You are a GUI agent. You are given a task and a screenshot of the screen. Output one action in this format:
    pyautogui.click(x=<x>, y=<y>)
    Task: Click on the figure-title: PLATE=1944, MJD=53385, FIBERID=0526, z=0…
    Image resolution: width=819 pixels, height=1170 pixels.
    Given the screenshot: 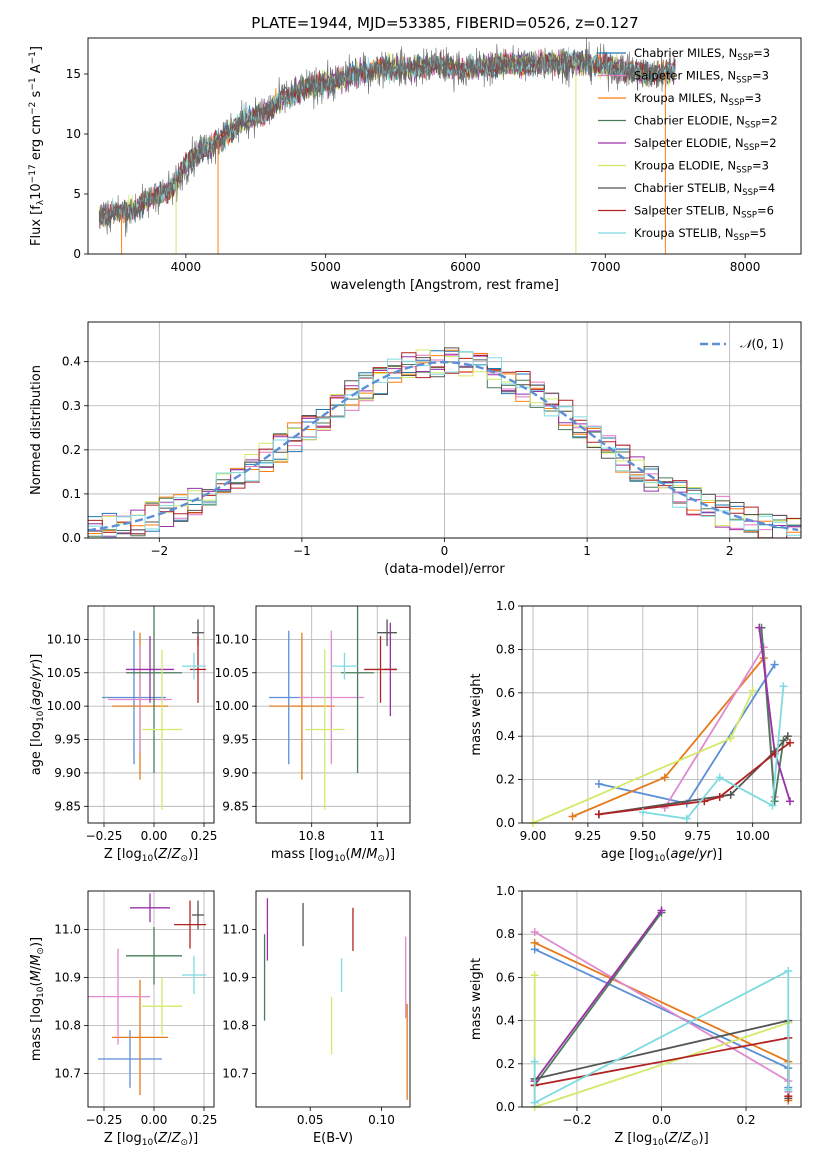 What is the action you would take?
    pyautogui.click(x=444, y=23)
    